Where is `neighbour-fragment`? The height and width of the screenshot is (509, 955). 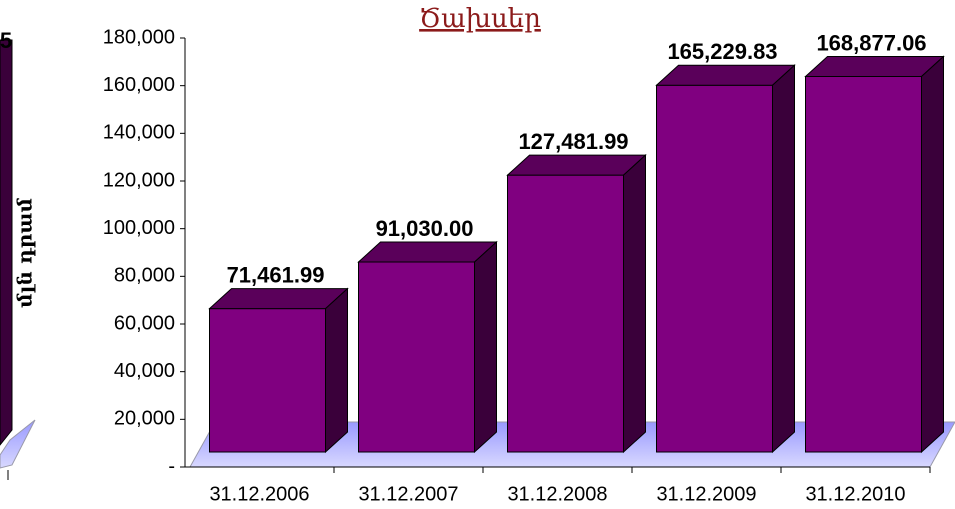
neighbour-fragment is located at coordinates (18, 259).